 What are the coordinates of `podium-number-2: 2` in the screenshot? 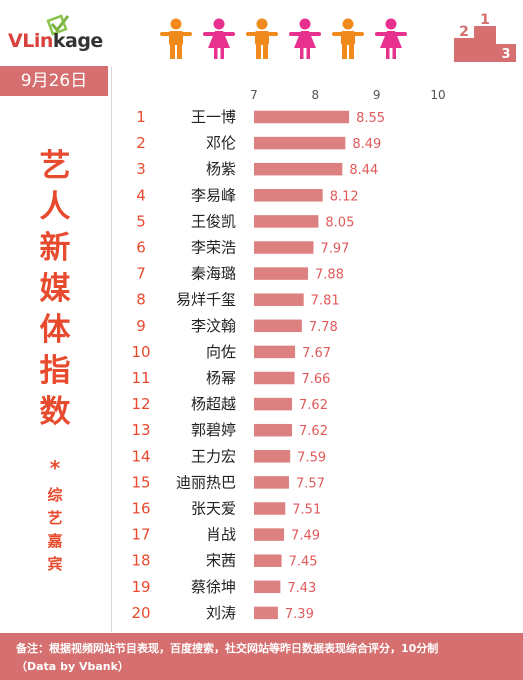 It's located at (464, 32).